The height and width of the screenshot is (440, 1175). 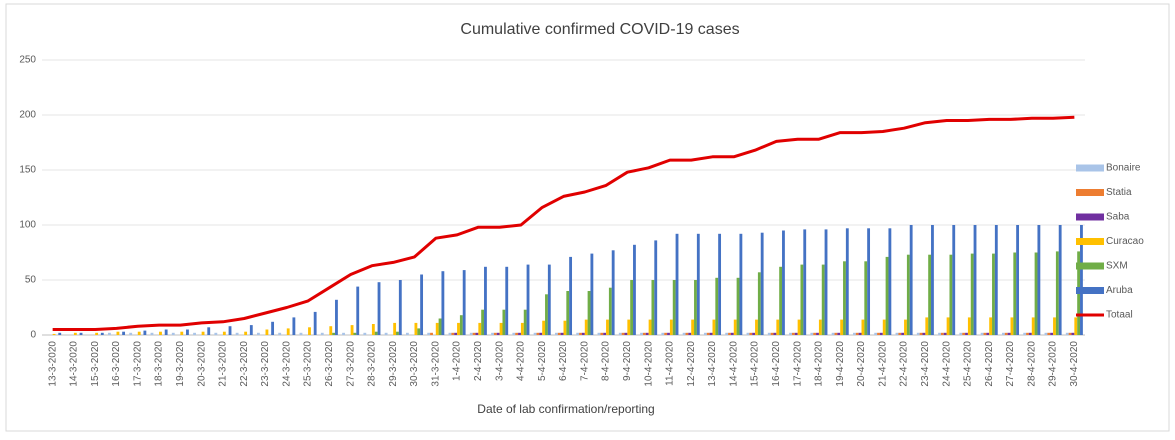 What do you see at coordinates (1010, 364) in the screenshot?
I see `x-tick-label: 27-4-2020` at bounding box center [1010, 364].